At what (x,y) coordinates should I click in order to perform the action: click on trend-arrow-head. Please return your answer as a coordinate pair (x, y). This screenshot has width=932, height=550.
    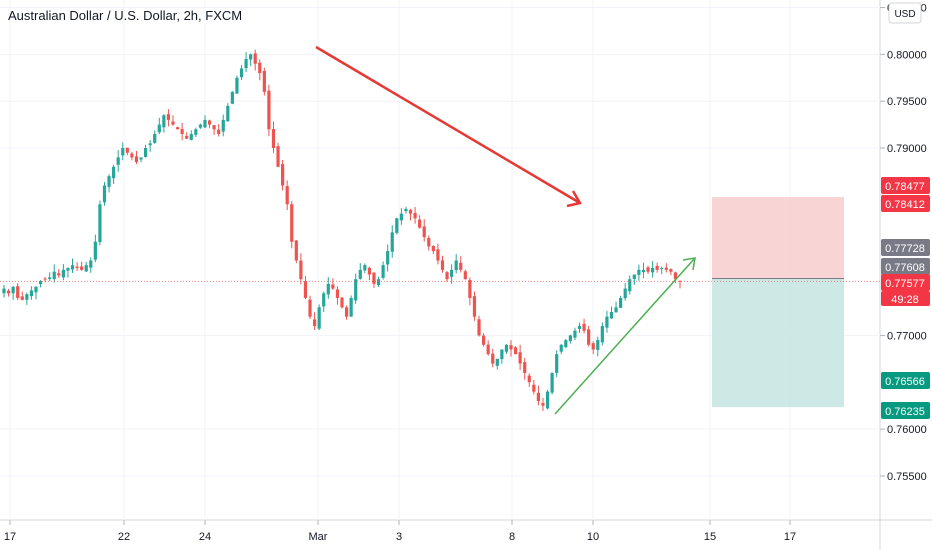
    Looking at the image, I should click on (689, 264).